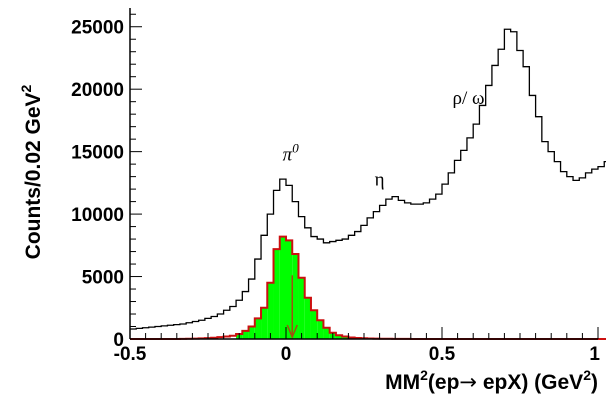  Describe the element at coordinates (286, 354) in the screenshot. I see `x-tick-label: 0` at that location.